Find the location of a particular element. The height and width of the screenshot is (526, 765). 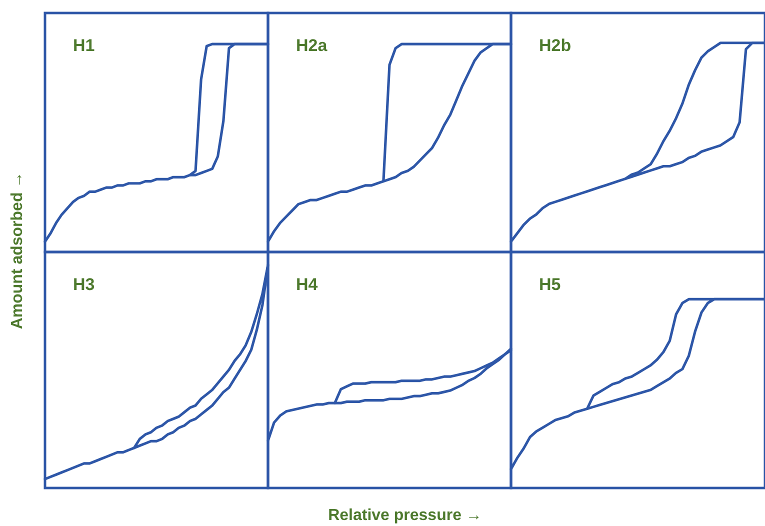

chart-title: H2a is located at coordinates (312, 45).